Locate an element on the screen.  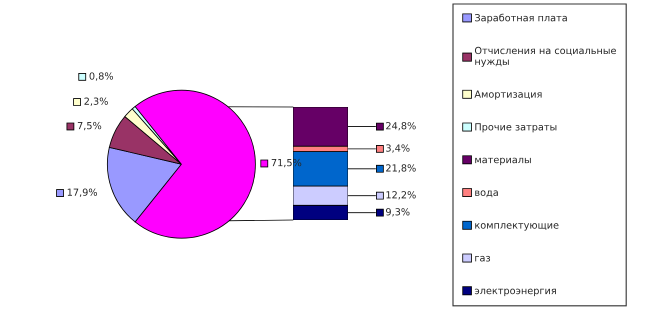
legend-label: материалы is located at coordinates (503, 162).